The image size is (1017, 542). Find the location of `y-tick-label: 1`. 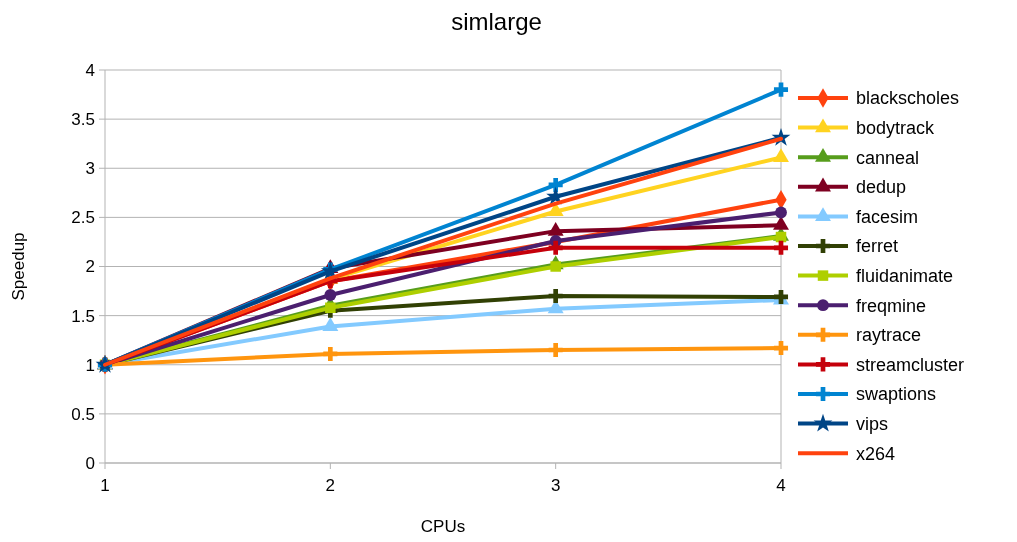

y-tick-label: 1 is located at coordinates (90, 365).